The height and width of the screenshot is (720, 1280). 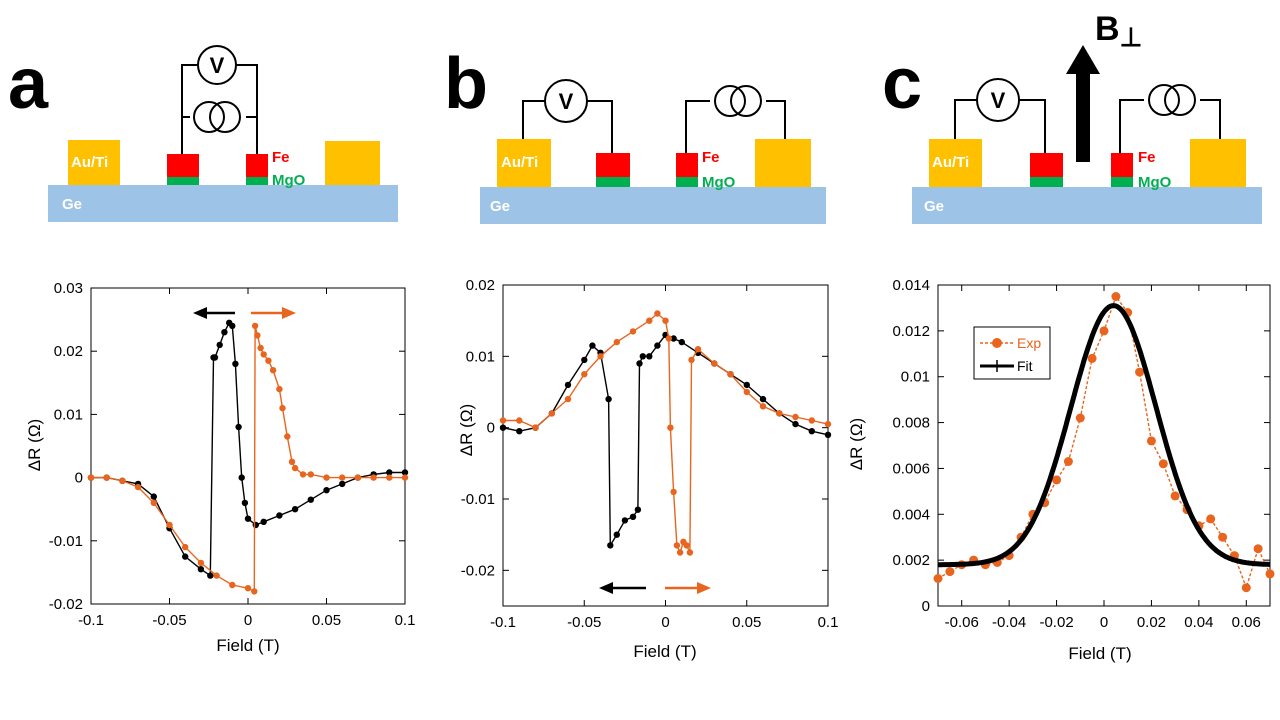 I want to click on x-tick-label: 0.1, so click(x=405, y=620).